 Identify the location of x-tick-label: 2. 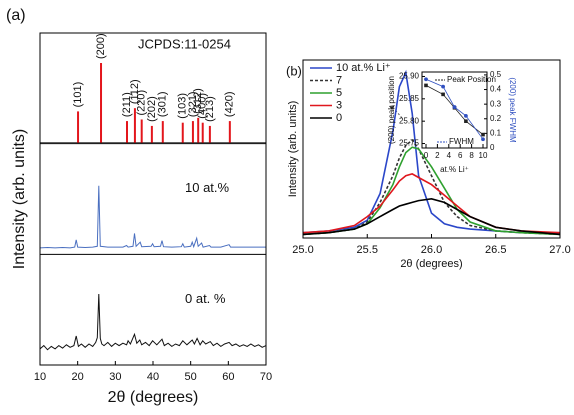
(437, 155).